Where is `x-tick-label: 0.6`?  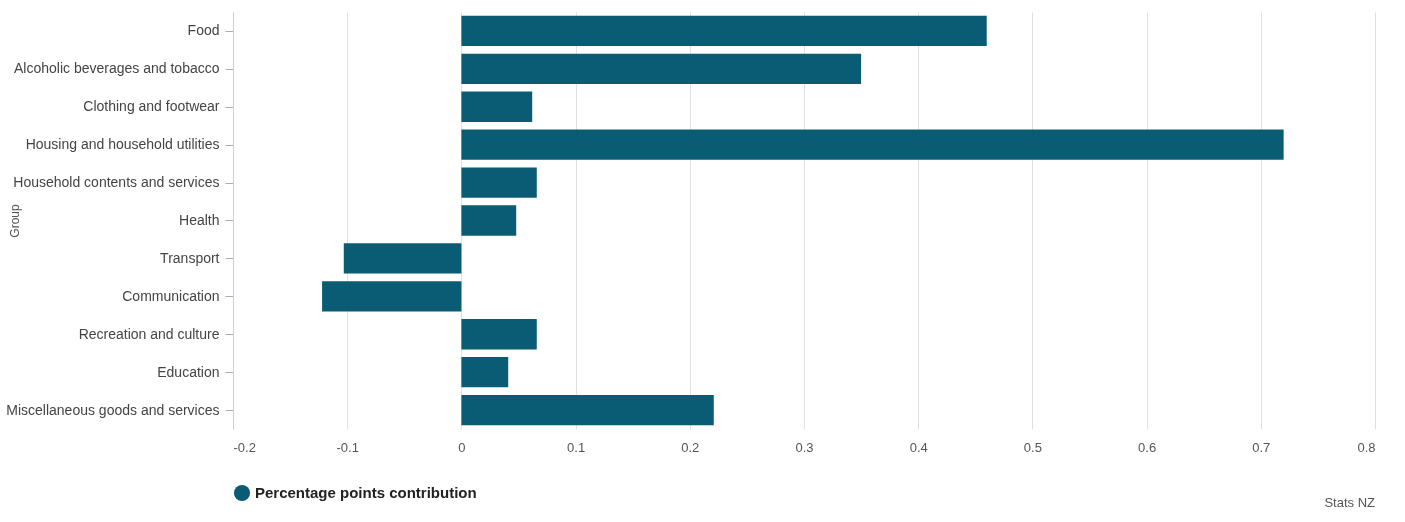 x-tick-label: 0.6 is located at coordinates (1147, 447).